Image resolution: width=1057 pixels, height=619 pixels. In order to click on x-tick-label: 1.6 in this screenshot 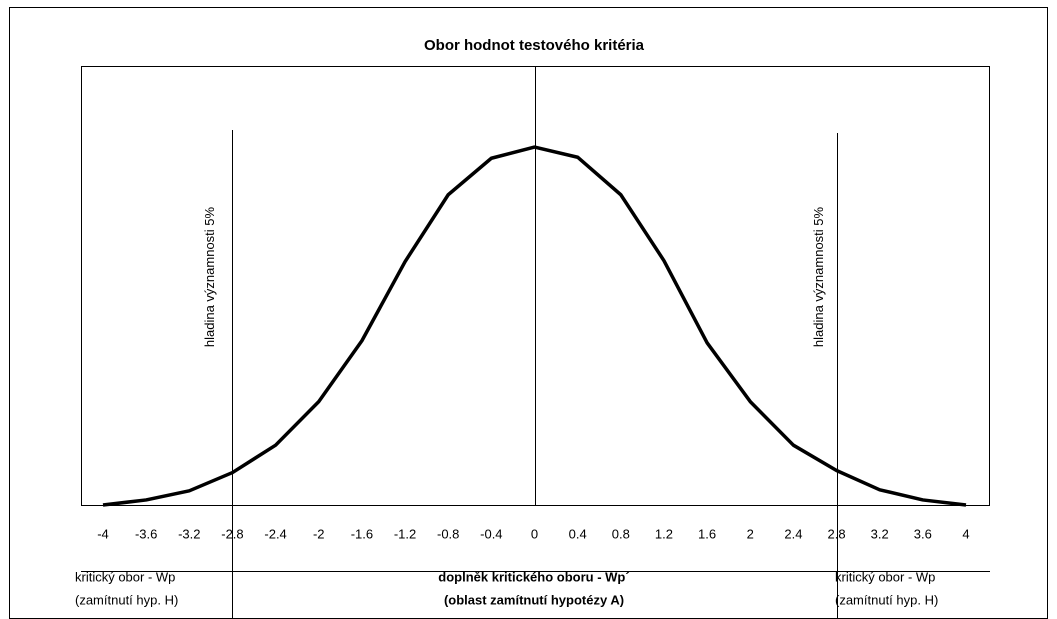, I will do `click(707, 533)`.